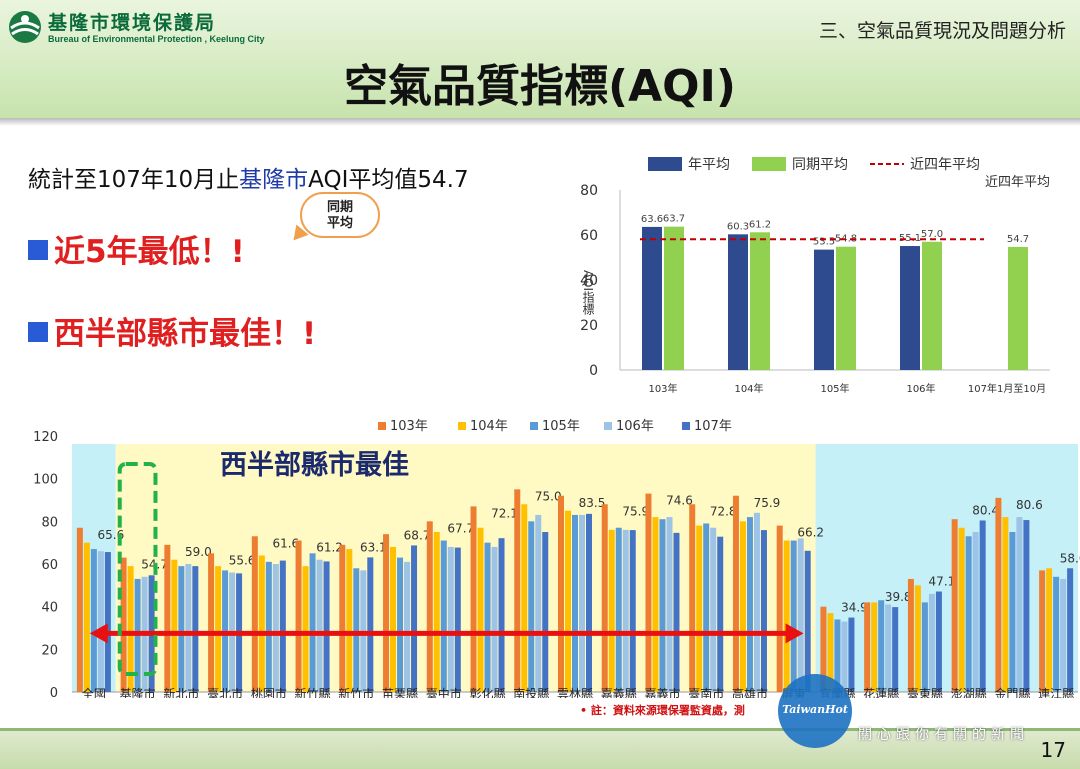  Describe the element at coordinates (417, 535) in the screenshot. I see `data-label: 68.7` at that location.